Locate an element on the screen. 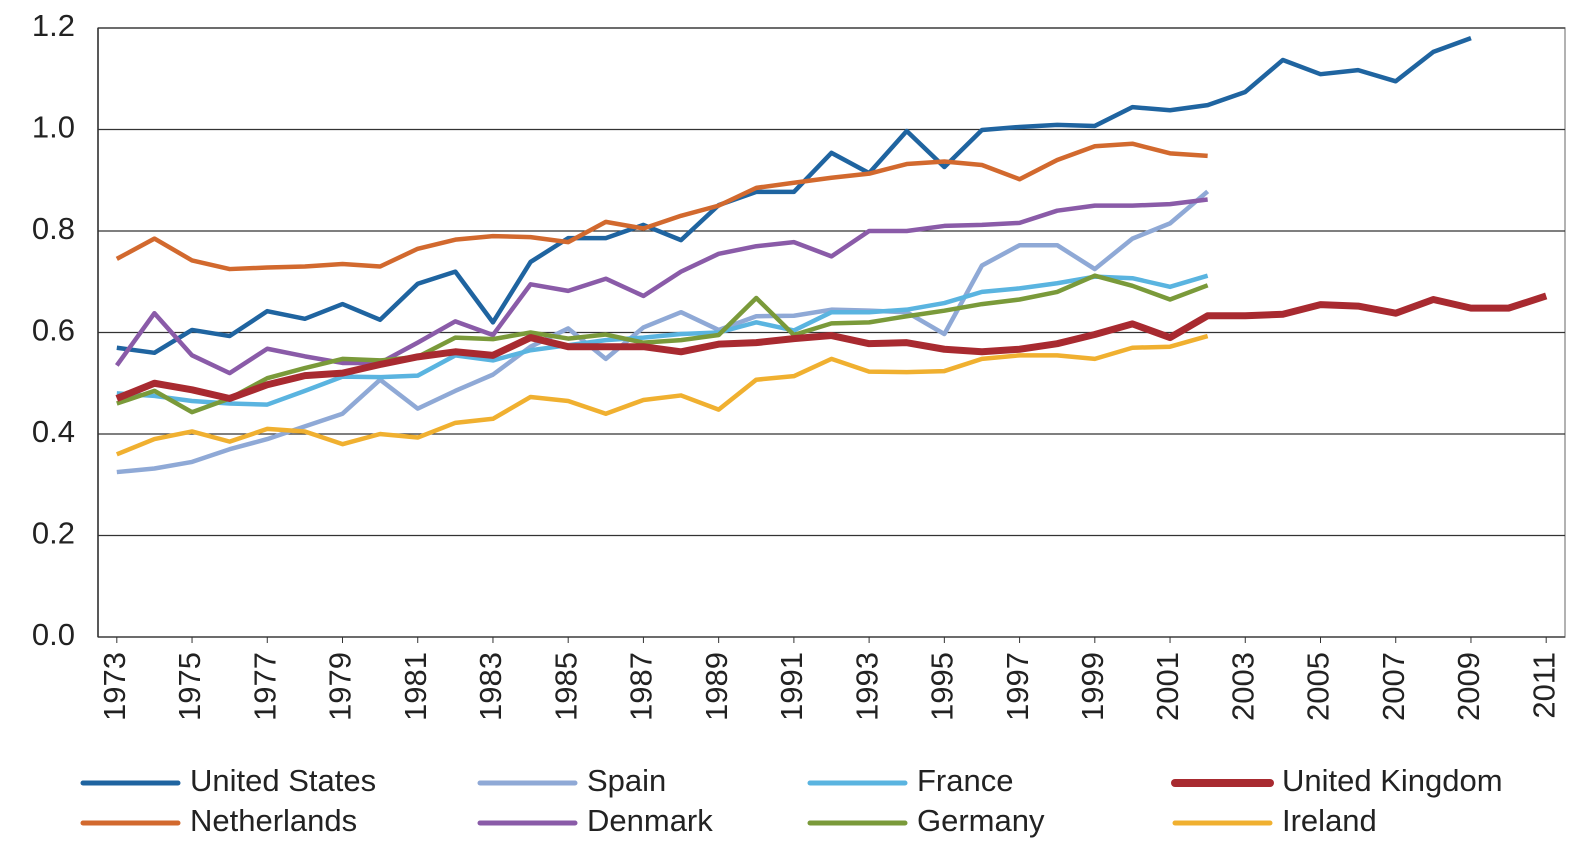 Image resolution: width=1575 pixels, height=843 pixels. legend-label: Netherlands is located at coordinates (273, 820).